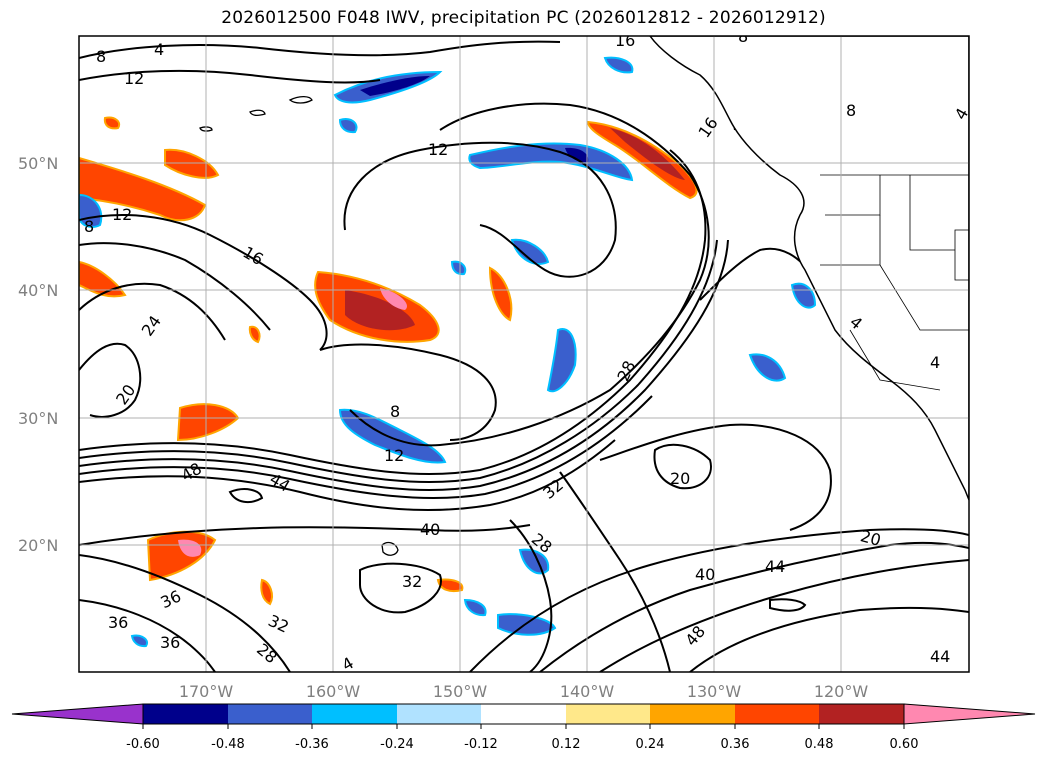  Describe the element at coordinates (397, 744) in the screenshot. I see `colorbar-tick-label: -0.24` at that location.